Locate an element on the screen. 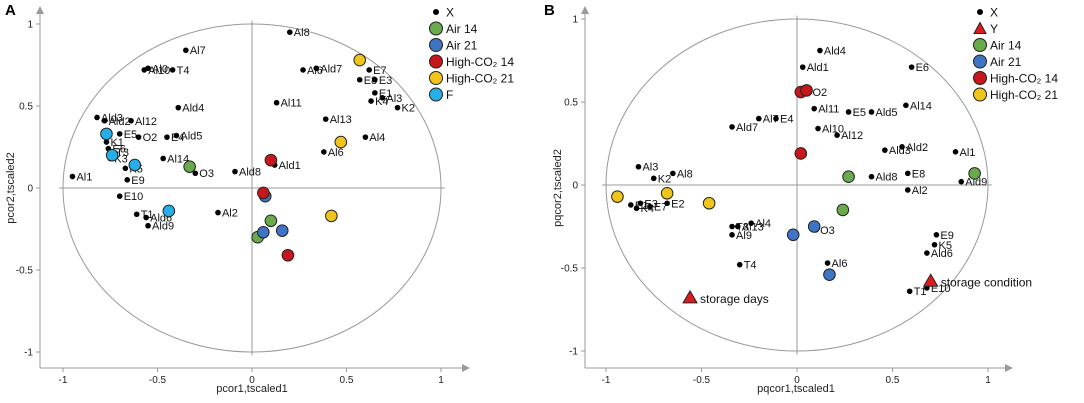  panel-b-variable-label: T4 is located at coordinates (750, 266).